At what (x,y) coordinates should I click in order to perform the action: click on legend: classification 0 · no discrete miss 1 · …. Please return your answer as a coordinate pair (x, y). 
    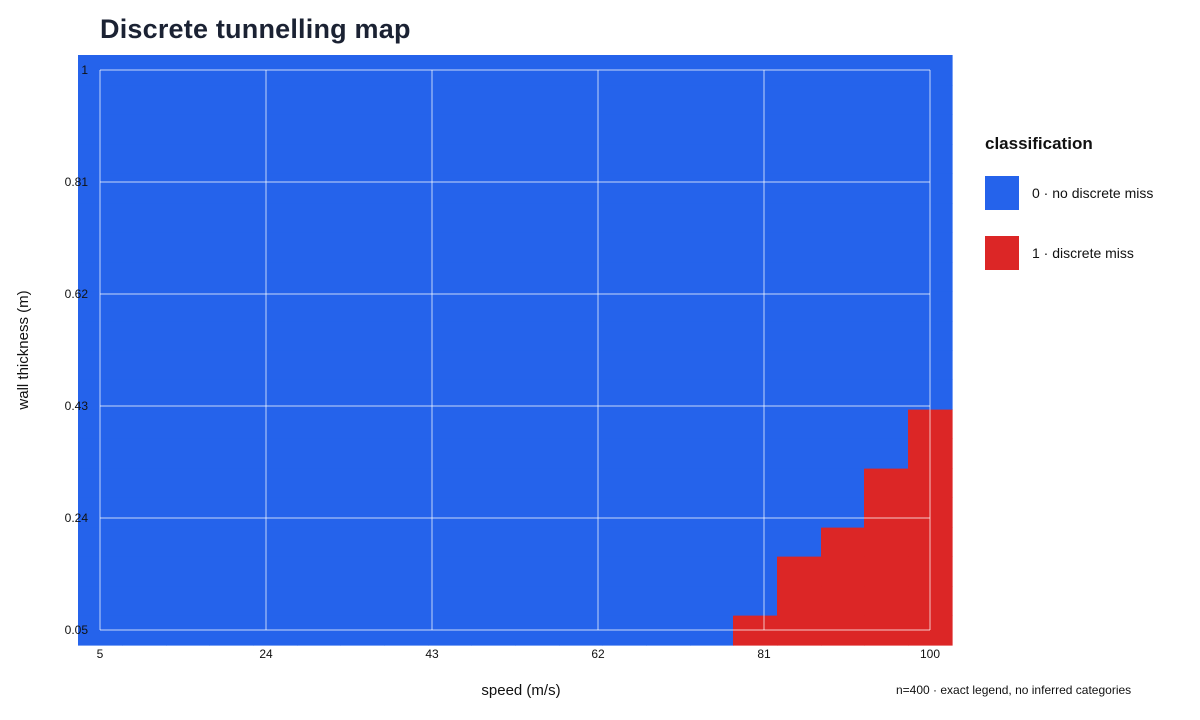
    Looking at the image, I should click on (1085, 215).